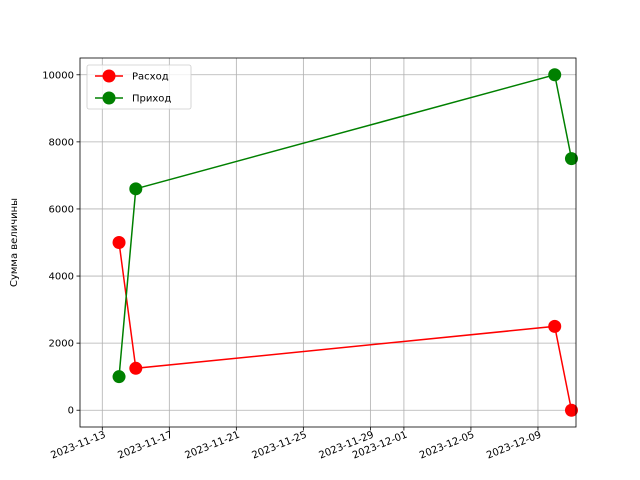  I want to click on x-tick-label: 2023-12-05, so click(447, 446).